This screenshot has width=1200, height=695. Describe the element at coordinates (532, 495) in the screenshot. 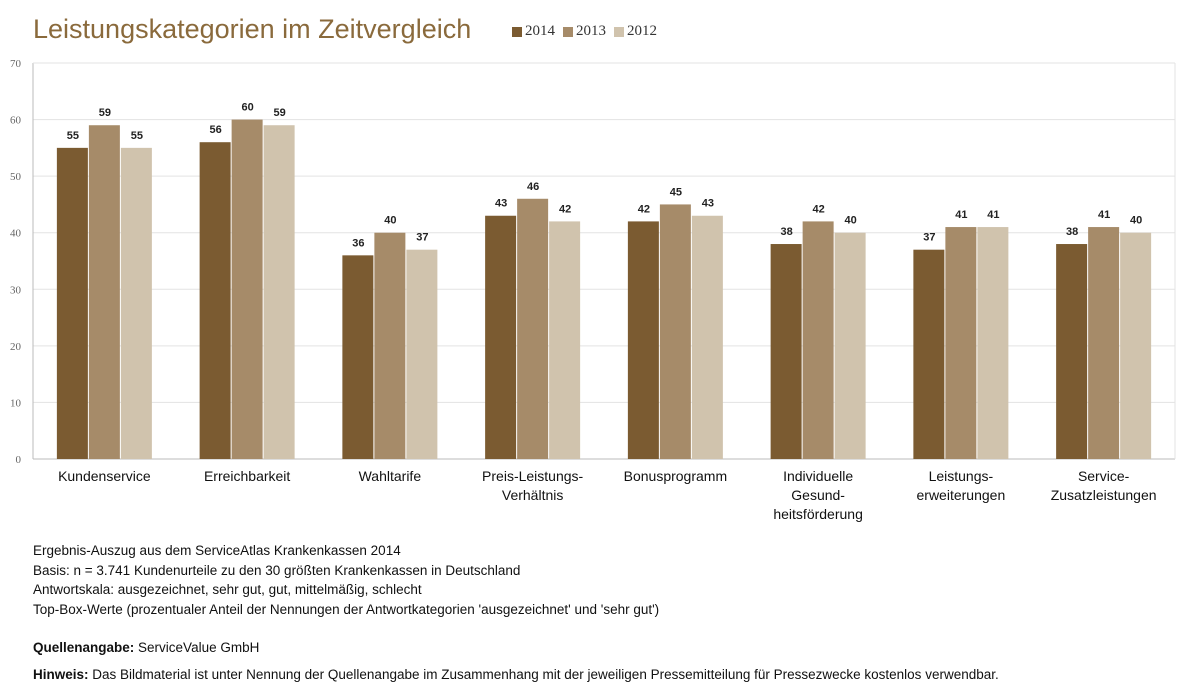

I see `x-tick-label: Verhältnis` at that location.